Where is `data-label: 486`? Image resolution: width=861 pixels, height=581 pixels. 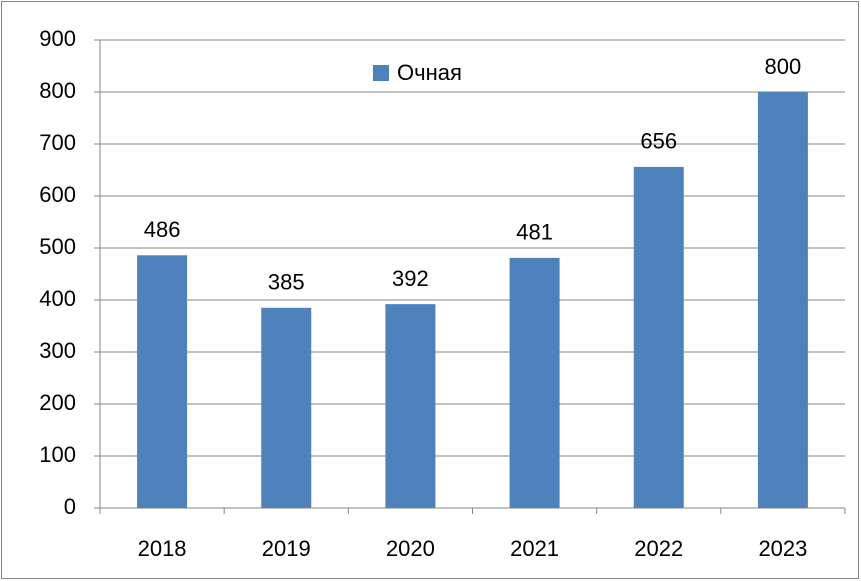 data-label: 486 is located at coordinates (162, 229).